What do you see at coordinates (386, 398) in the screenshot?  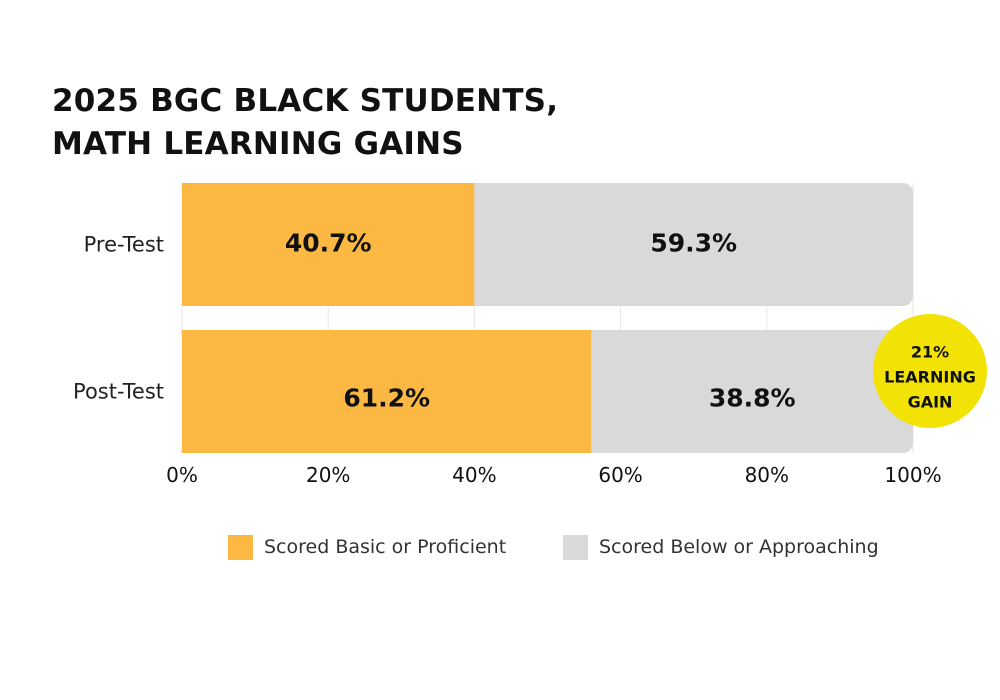 I see `data-label: 61.2%` at bounding box center [386, 398].